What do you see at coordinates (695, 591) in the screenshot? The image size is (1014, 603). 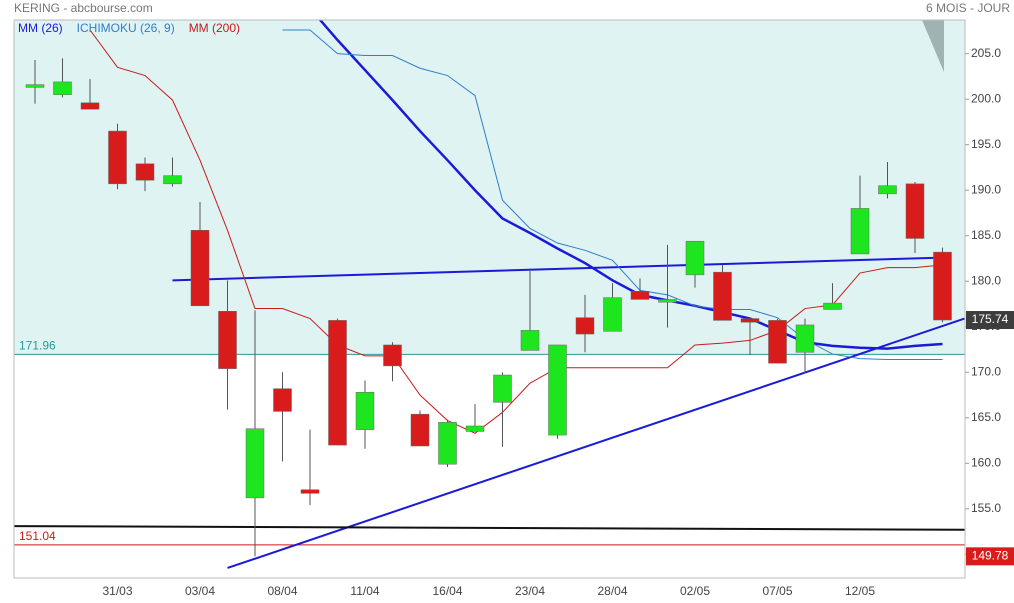 I see `x-tick-label: 02/05` at bounding box center [695, 591].